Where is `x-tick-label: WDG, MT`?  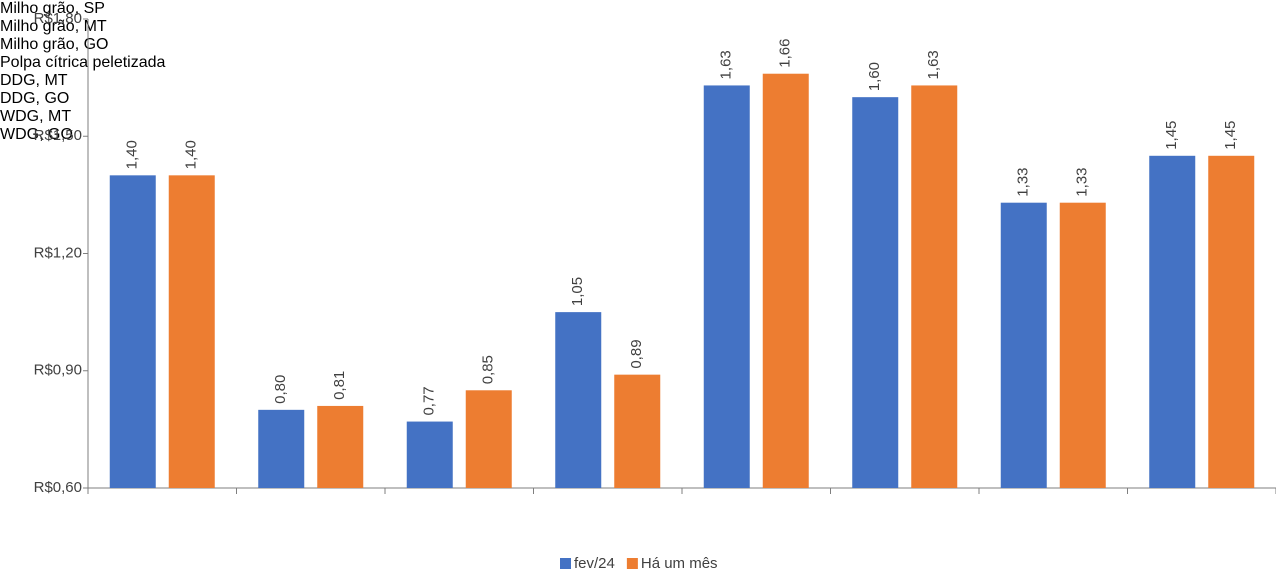 x-tick-label: WDG, MT is located at coordinates (36, 116).